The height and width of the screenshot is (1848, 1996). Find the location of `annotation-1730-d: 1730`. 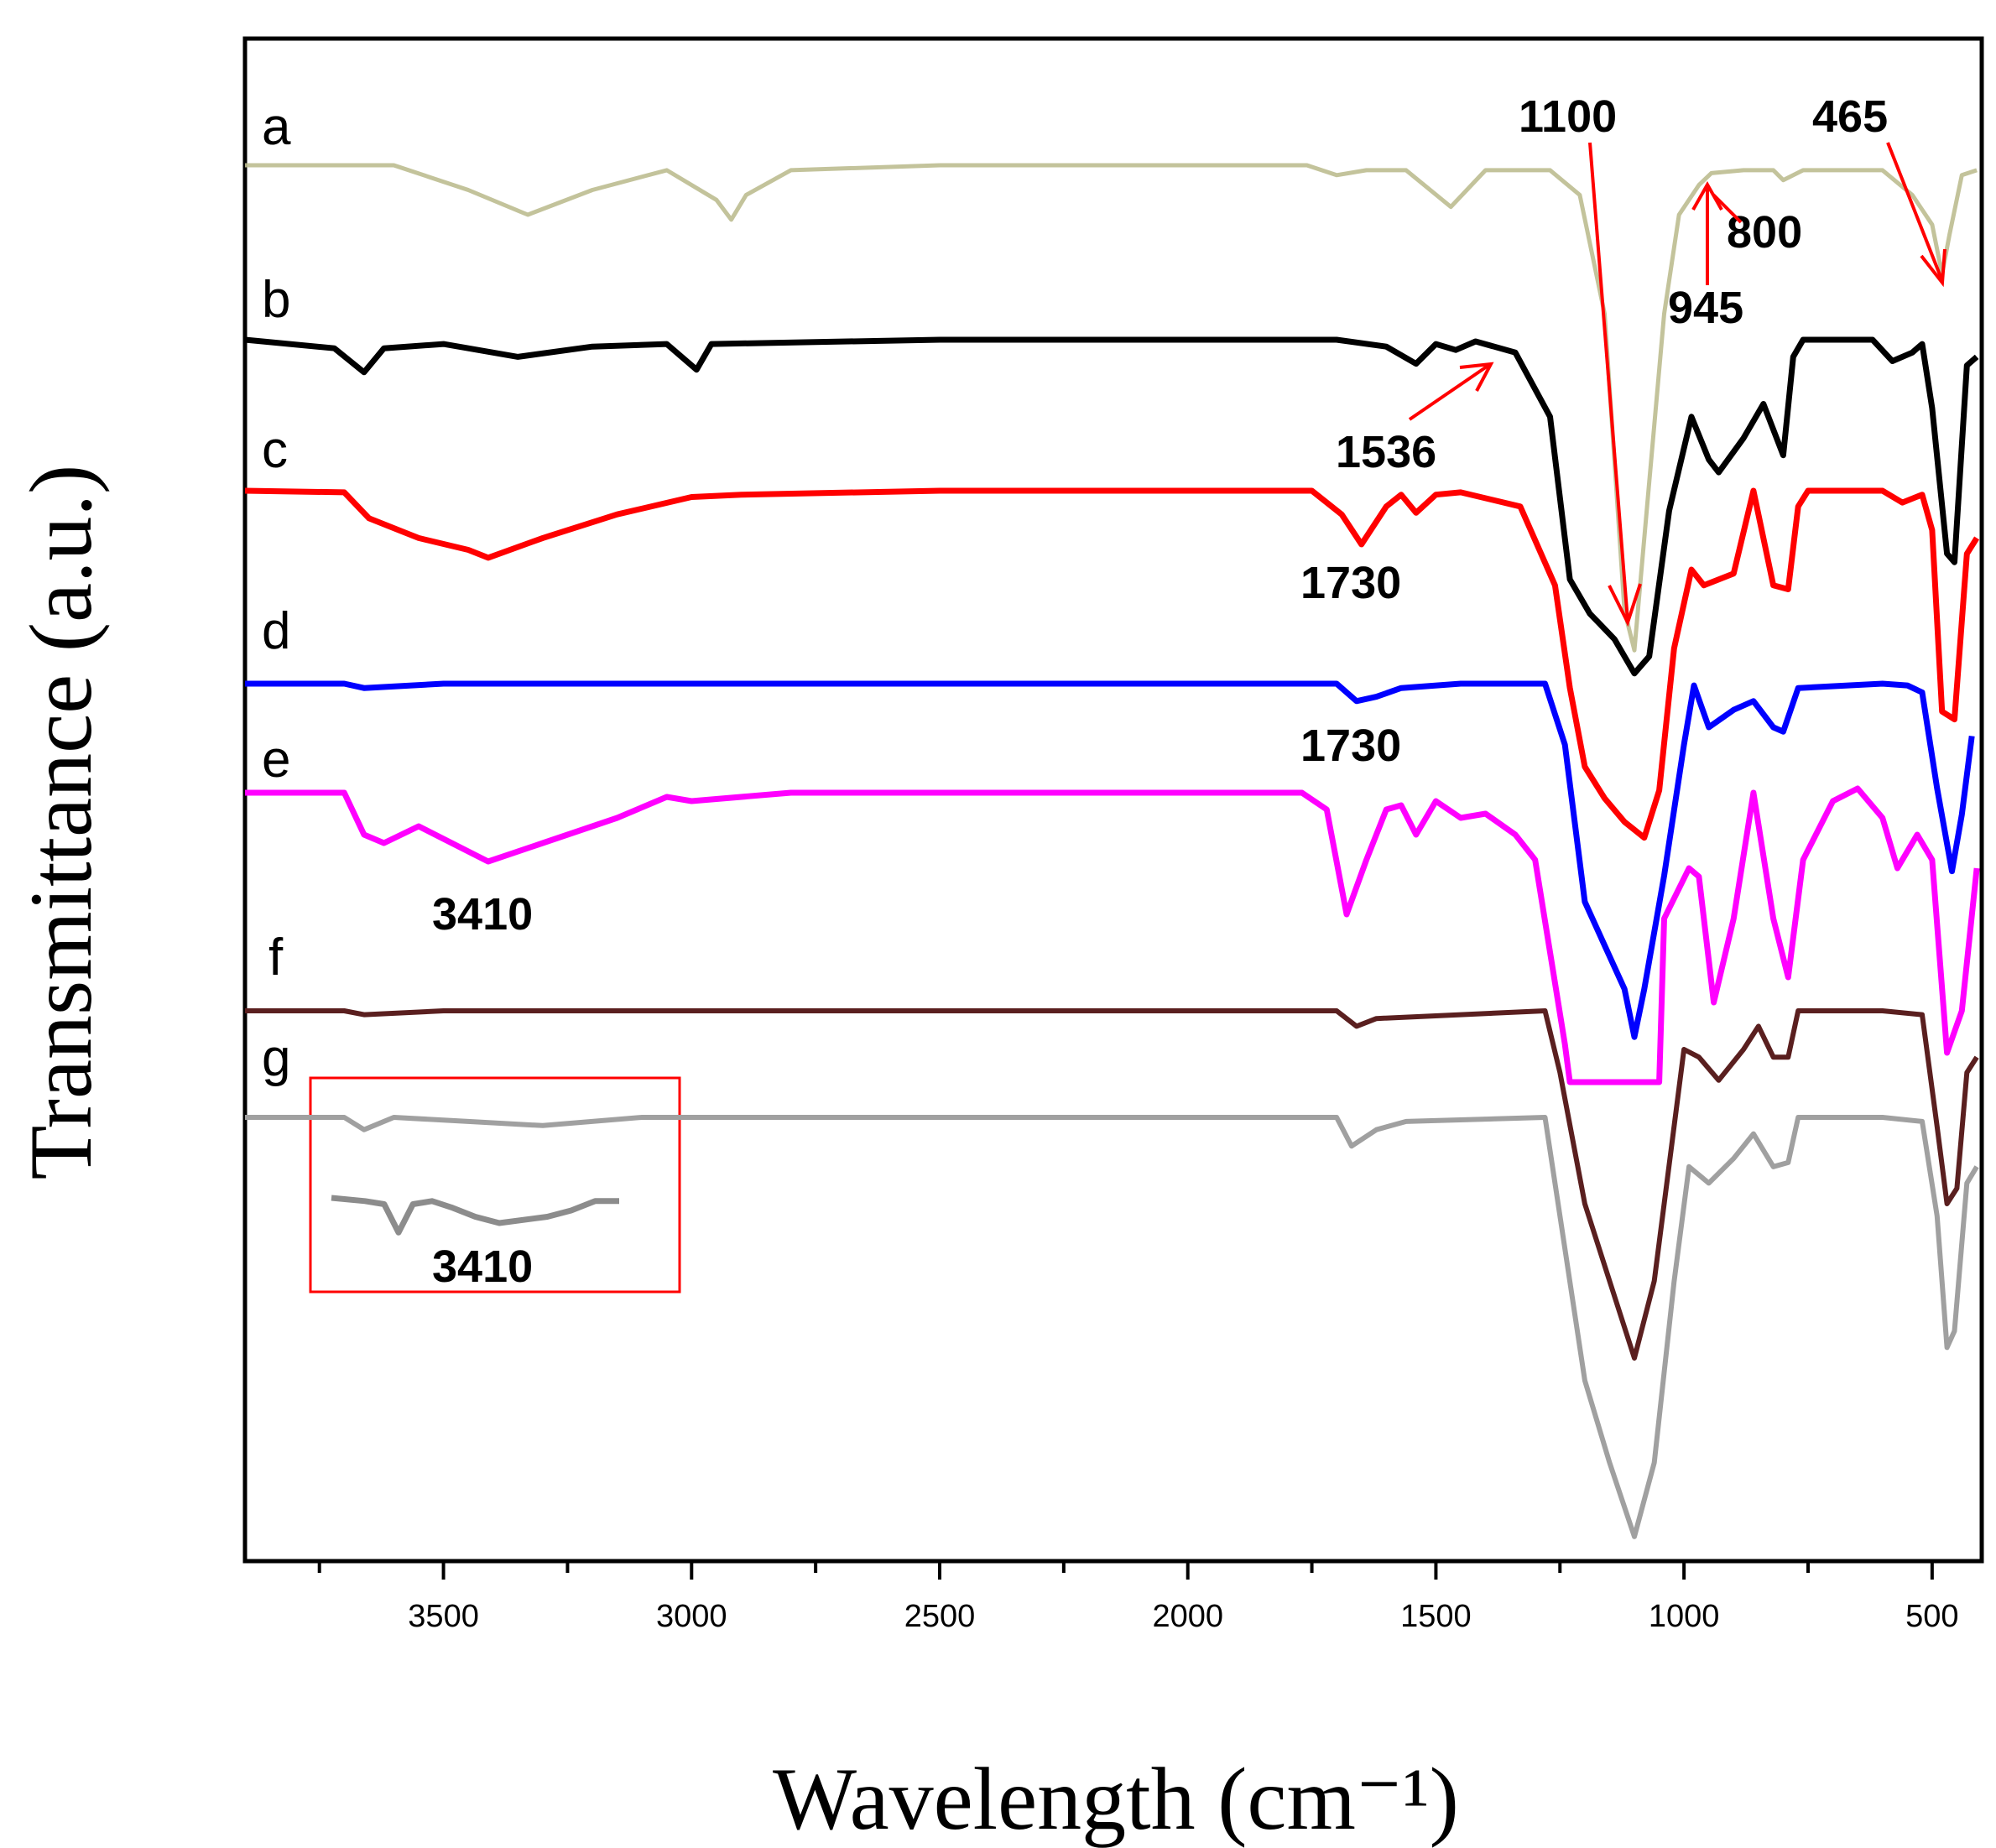

annotation-1730-d: 1730 is located at coordinates (1350, 746).